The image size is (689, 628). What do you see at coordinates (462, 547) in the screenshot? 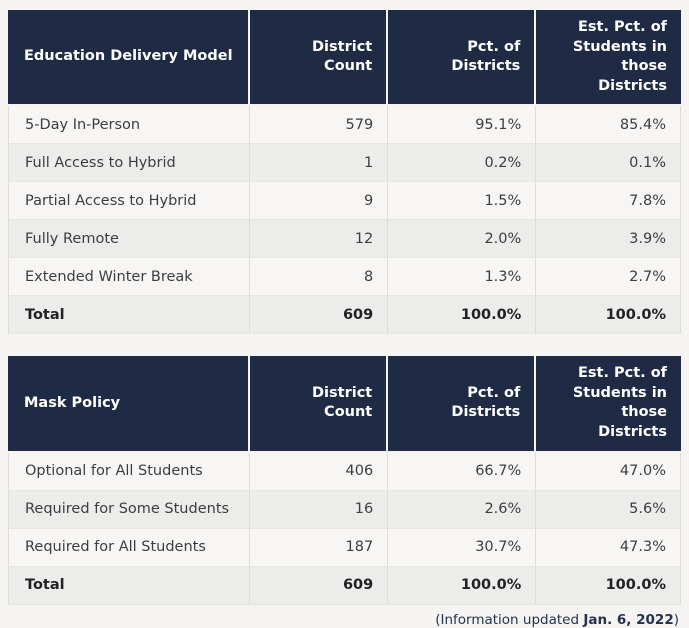
I see `pct-districts-cell: 30.7%` at bounding box center [462, 547].